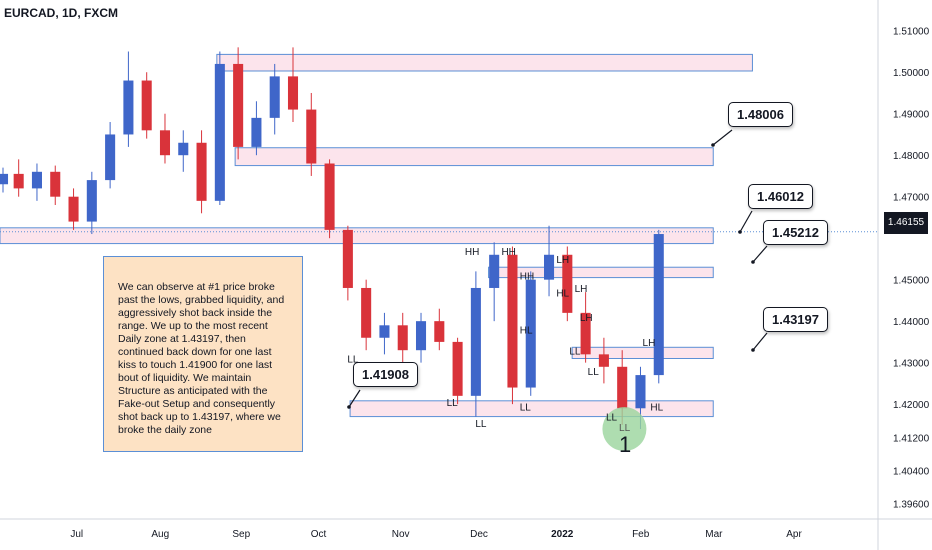 This screenshot has width=932, height=550. Describe the element at coordinates (641, 534) in the screenshot. I see `time-axis-label: Feb` at that location.